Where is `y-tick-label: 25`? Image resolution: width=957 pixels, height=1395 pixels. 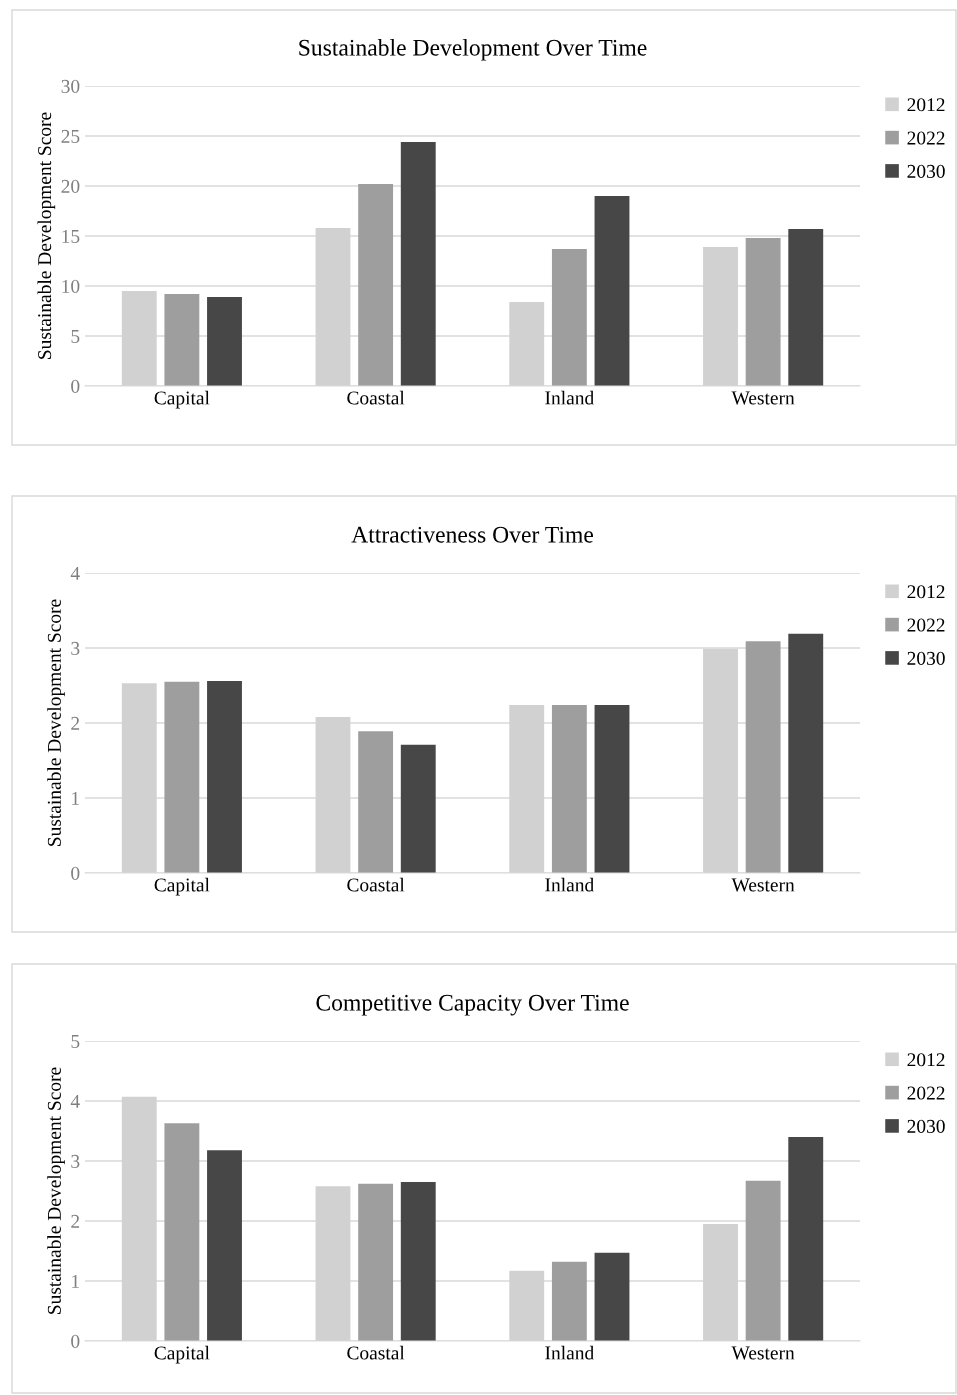
y-tick-label: 25 is located at coordinates (70, 136).